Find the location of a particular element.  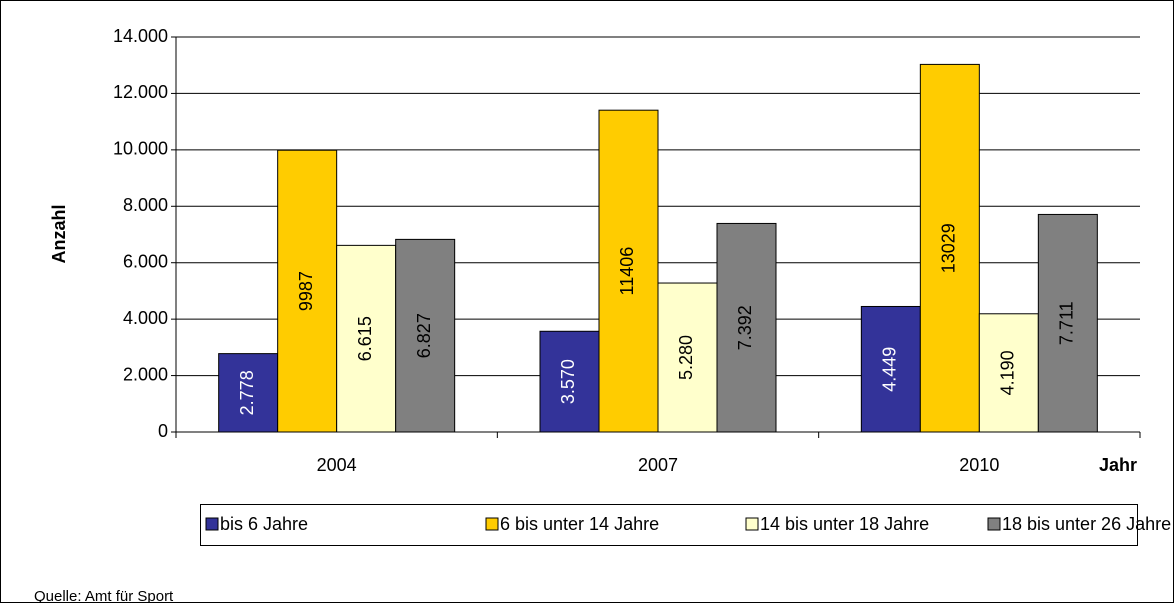

data-label: 6.615 is located at coordinates (365, 338).